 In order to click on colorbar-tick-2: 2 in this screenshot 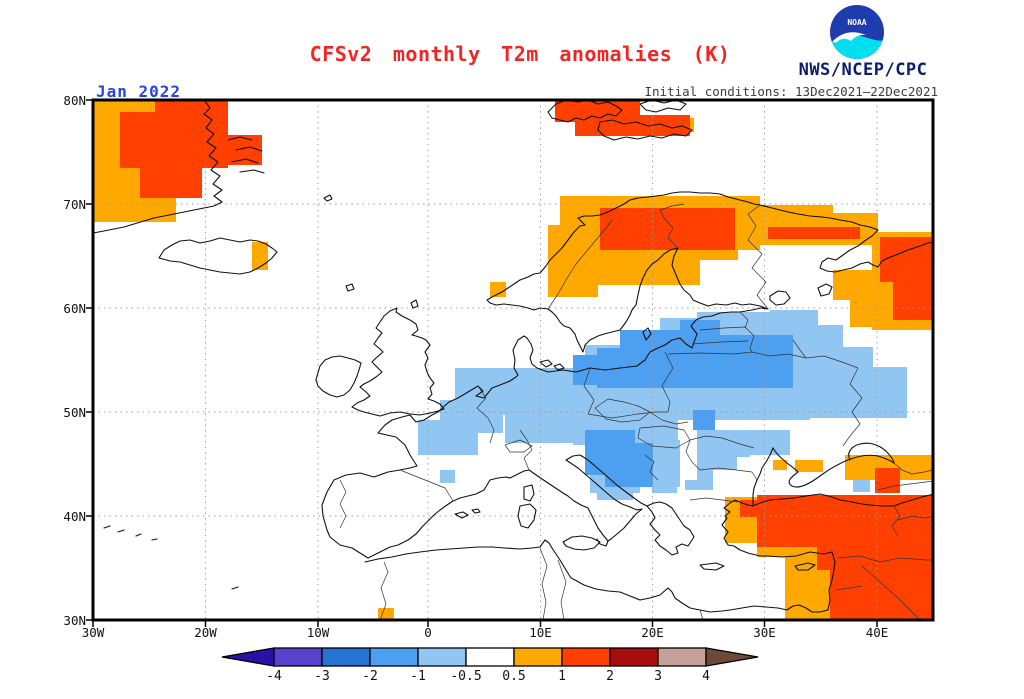, I will do `click(610, 676)`.